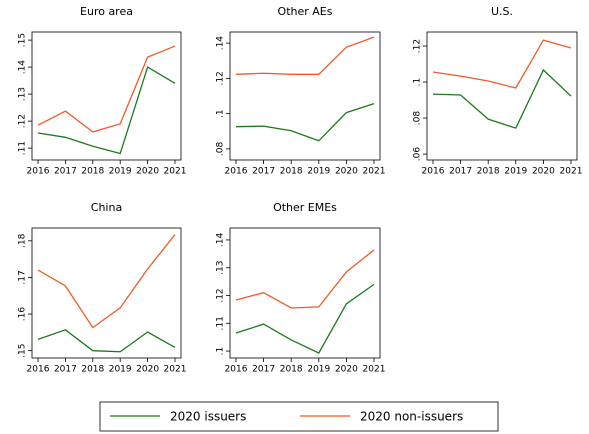 This screenshot has width=589, height=434. I want to click on panel-title: U.S., so click(502, 11).